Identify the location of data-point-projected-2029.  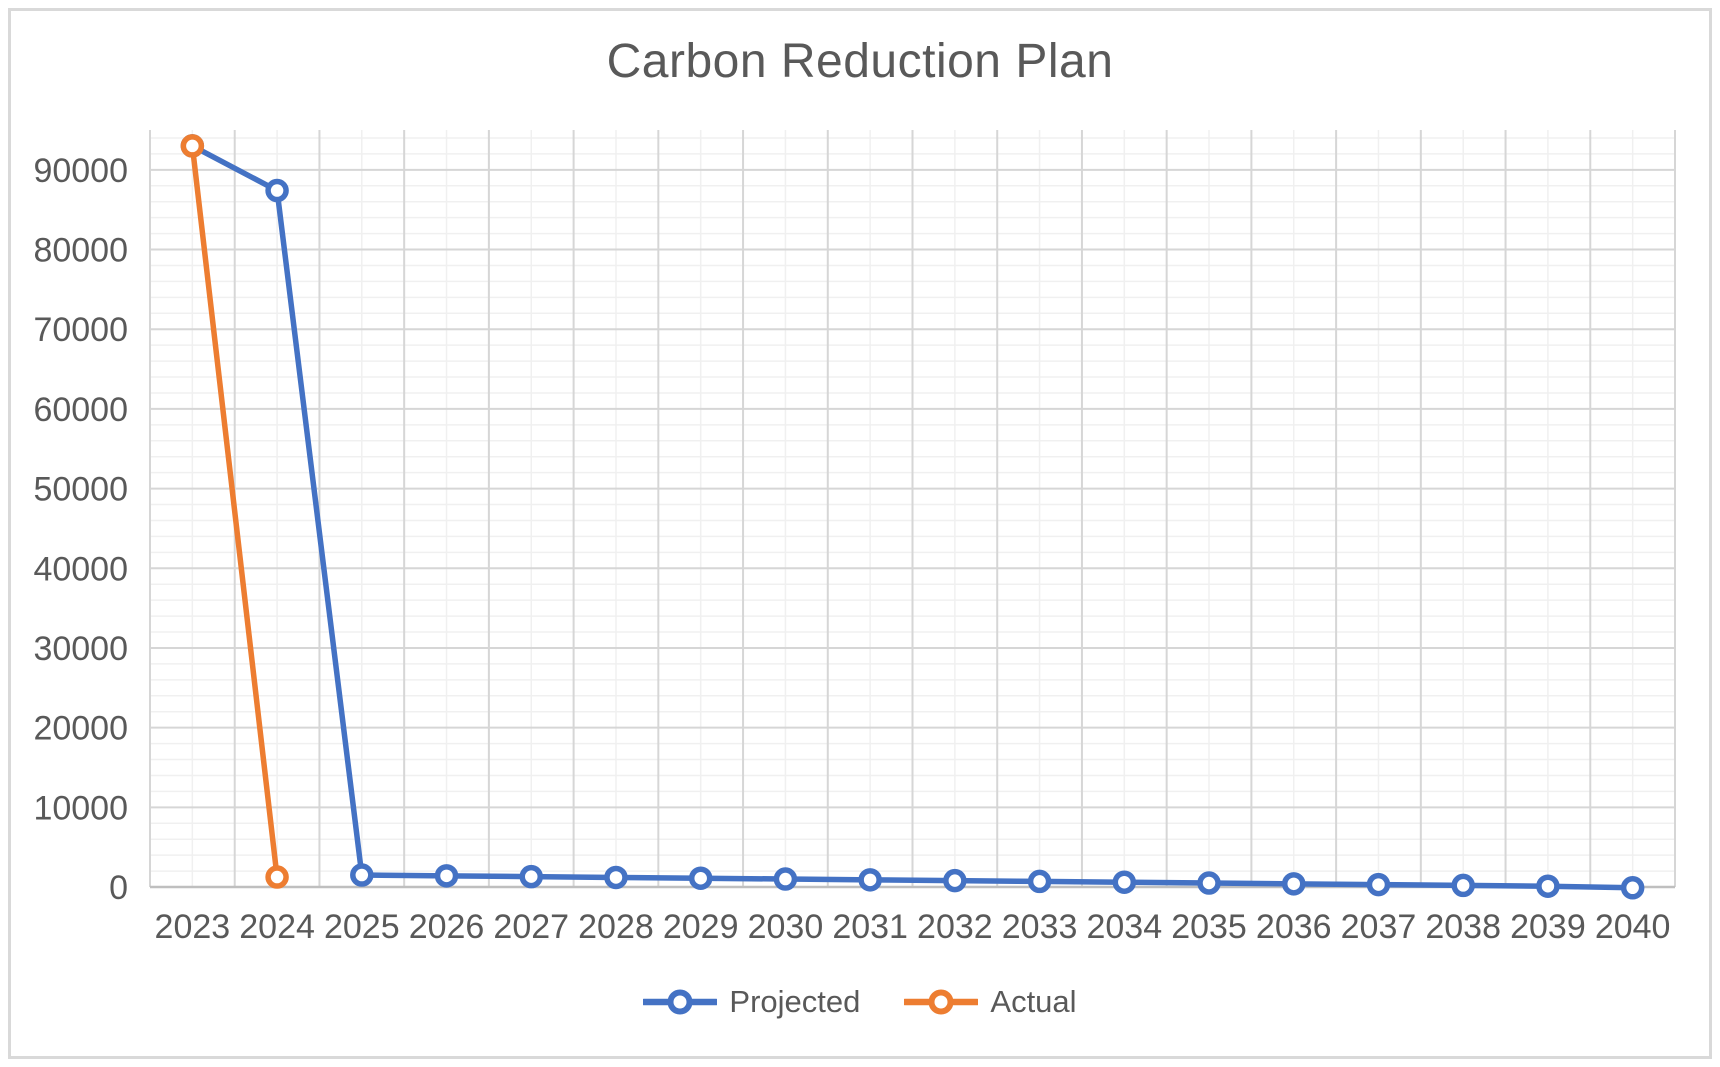
(700, 878).